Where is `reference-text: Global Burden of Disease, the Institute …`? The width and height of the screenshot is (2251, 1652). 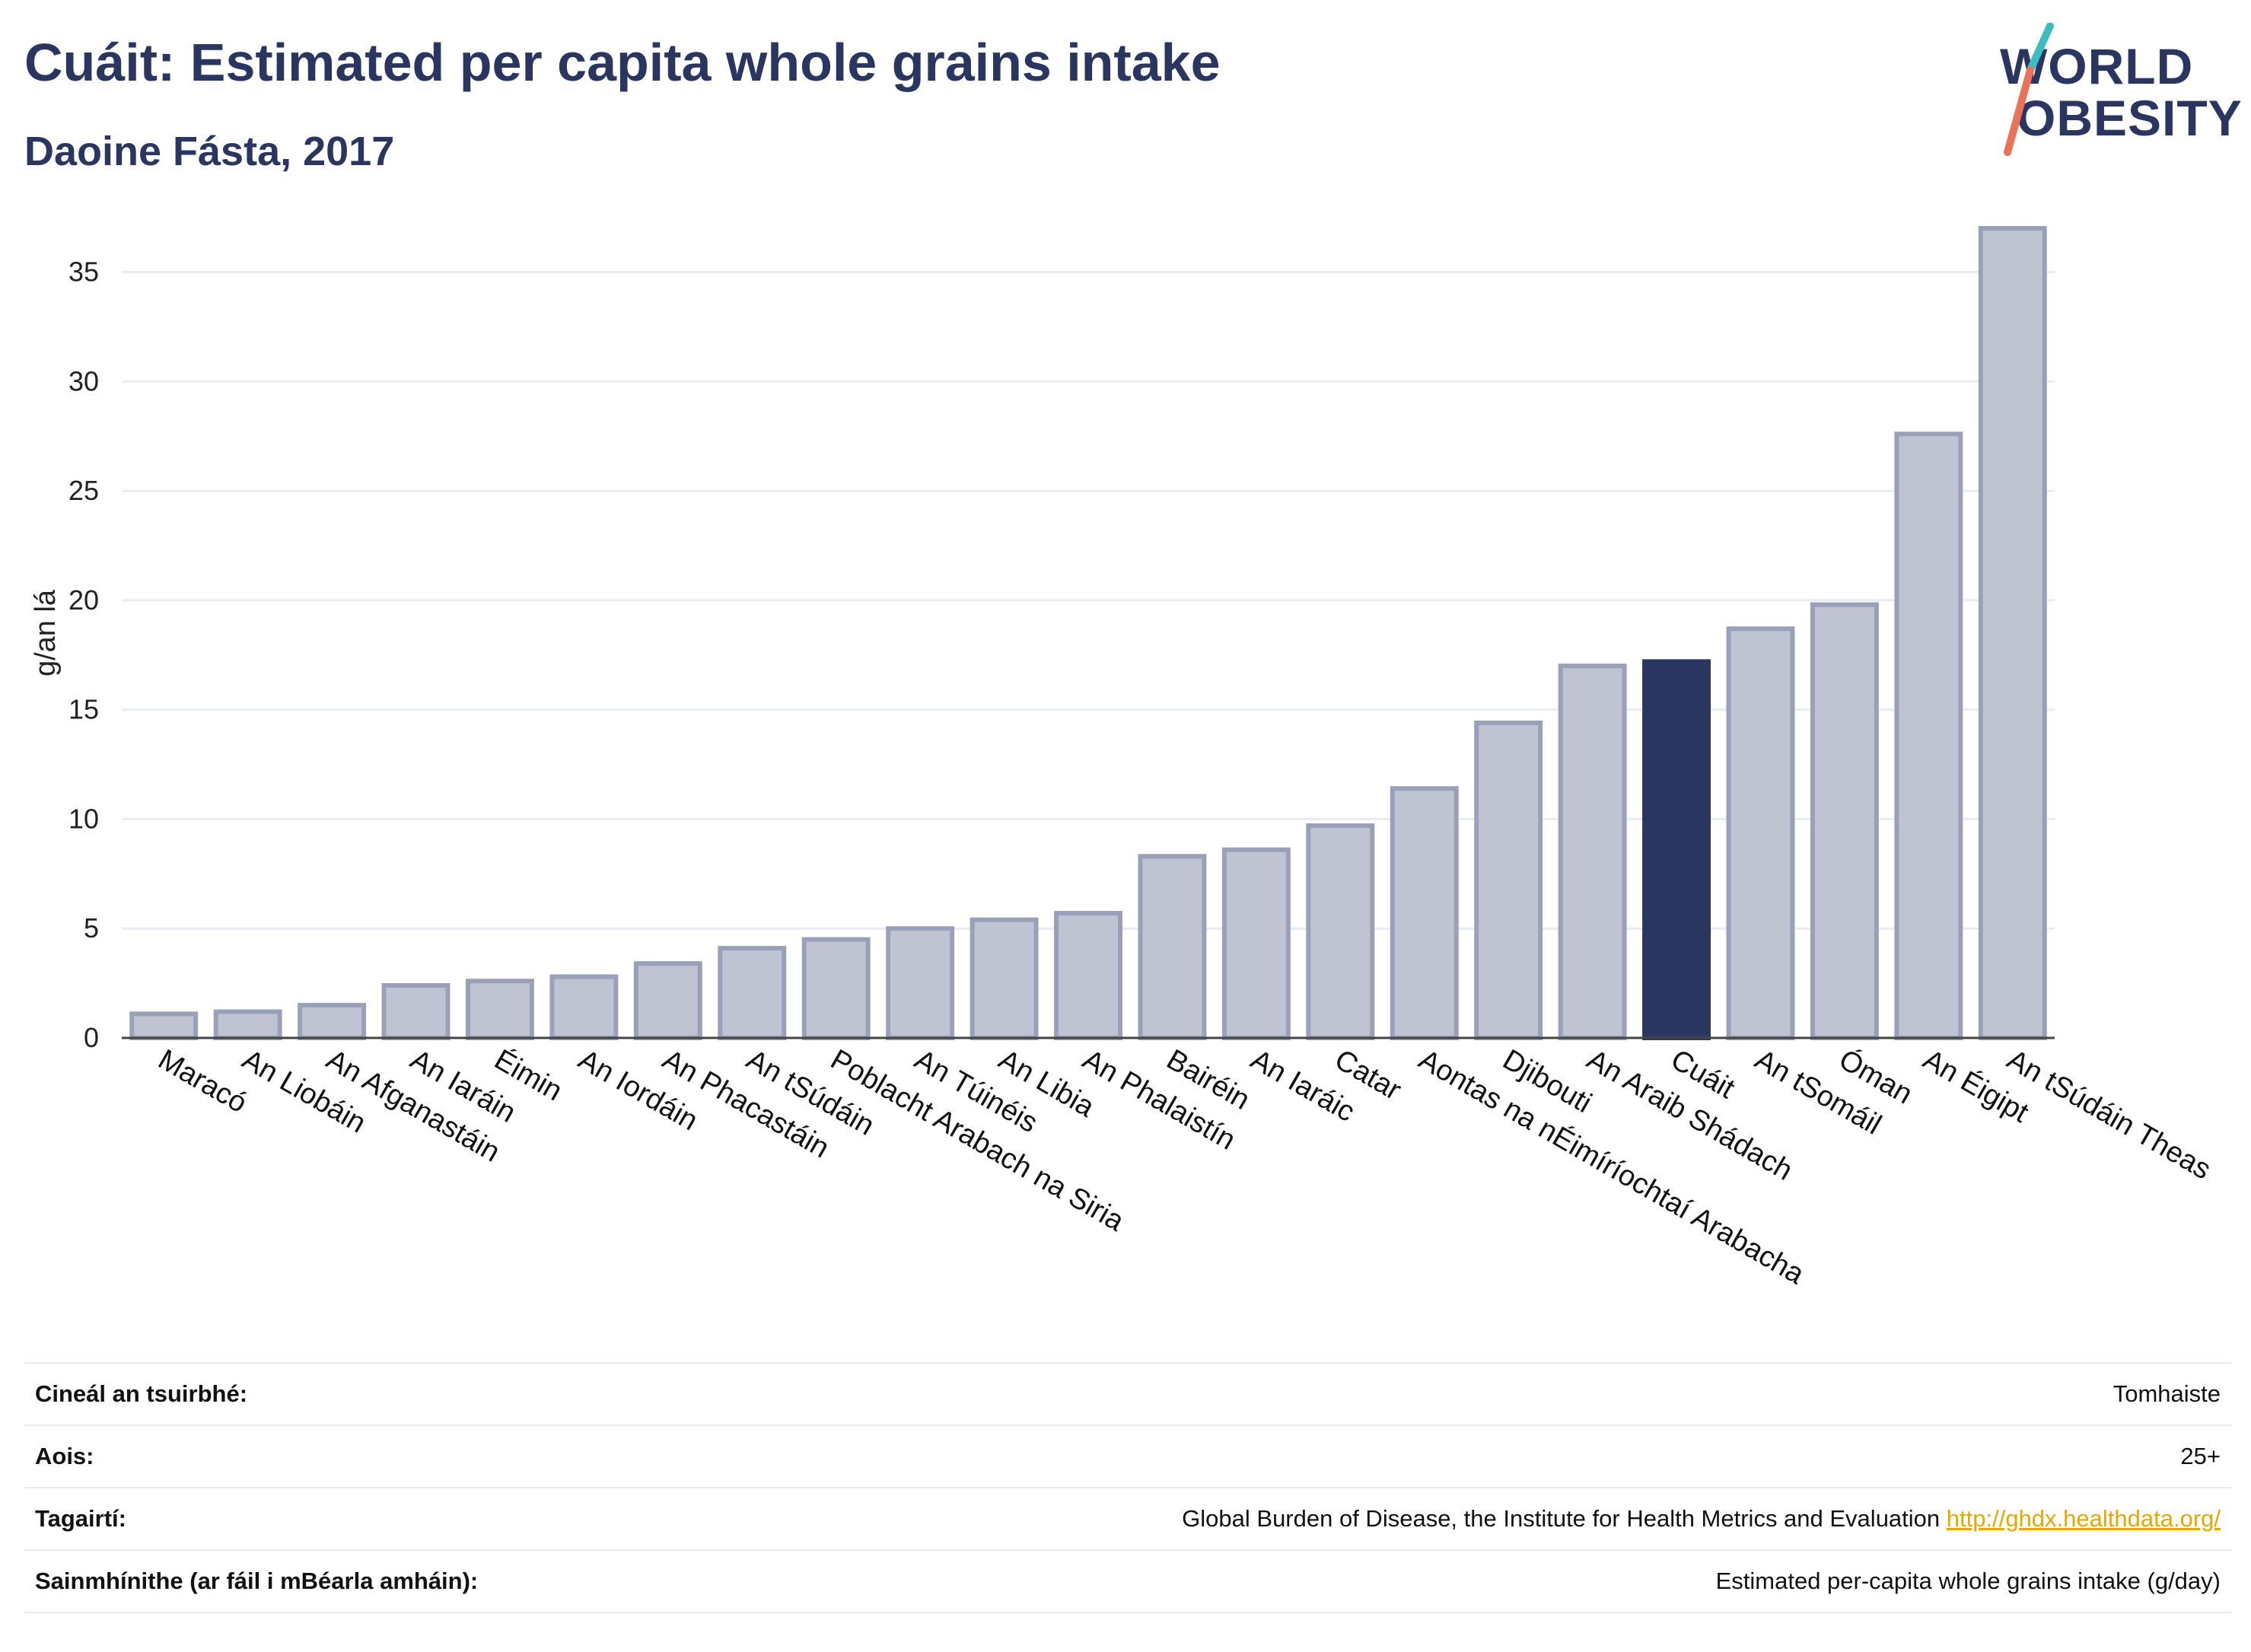
reference-text: Global Burden of Disease, the Institute … is located at coordinates (1561, 1518).